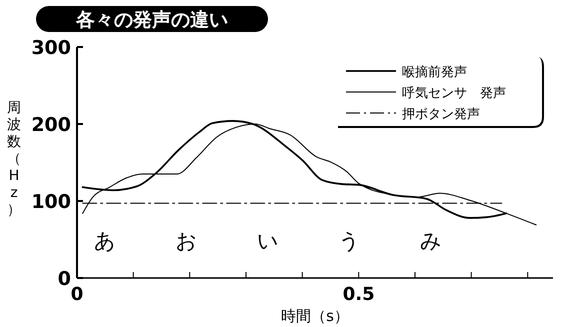  Describe the element at coordinates (187, 241) in the screenshot. I see `annotation: お` at that location.